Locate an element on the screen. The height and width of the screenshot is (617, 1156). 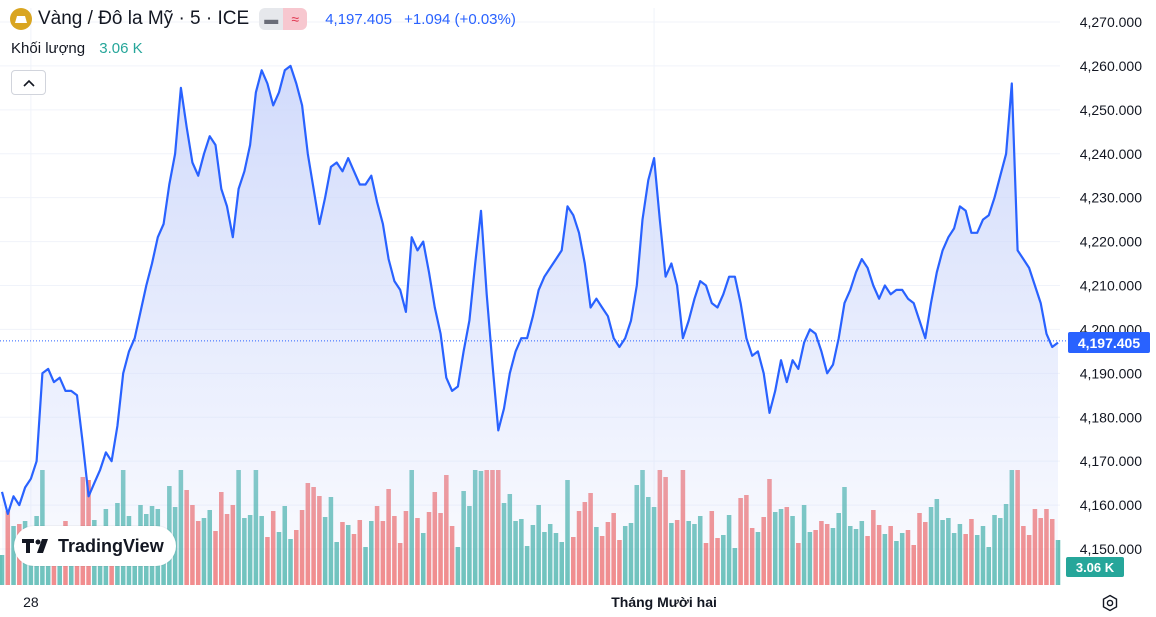
last-price-badge: 4,197.405 is located at coordinates (1109, 342).